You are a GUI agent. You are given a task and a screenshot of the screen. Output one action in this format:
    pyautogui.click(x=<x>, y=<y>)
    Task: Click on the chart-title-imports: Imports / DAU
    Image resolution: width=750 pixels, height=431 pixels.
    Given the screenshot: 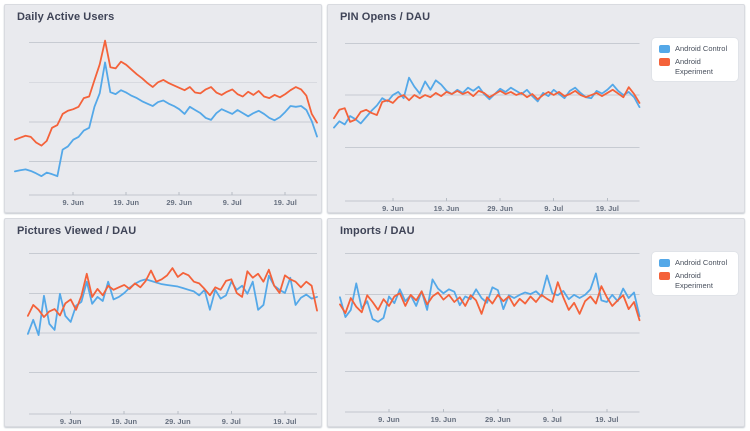 What is the action you would take?
    pyautogui.click(x=377, y=231)
    